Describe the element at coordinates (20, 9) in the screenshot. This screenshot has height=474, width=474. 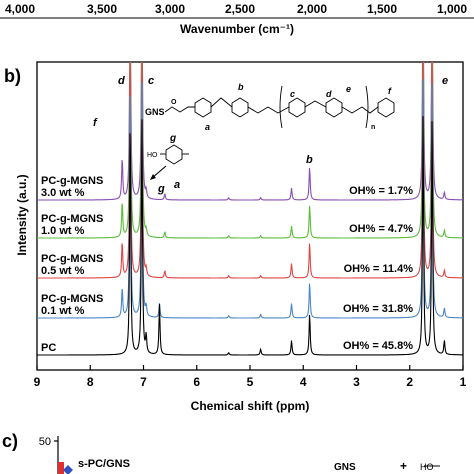
I see `wavenumber-tick-label: 4,000` at that location.